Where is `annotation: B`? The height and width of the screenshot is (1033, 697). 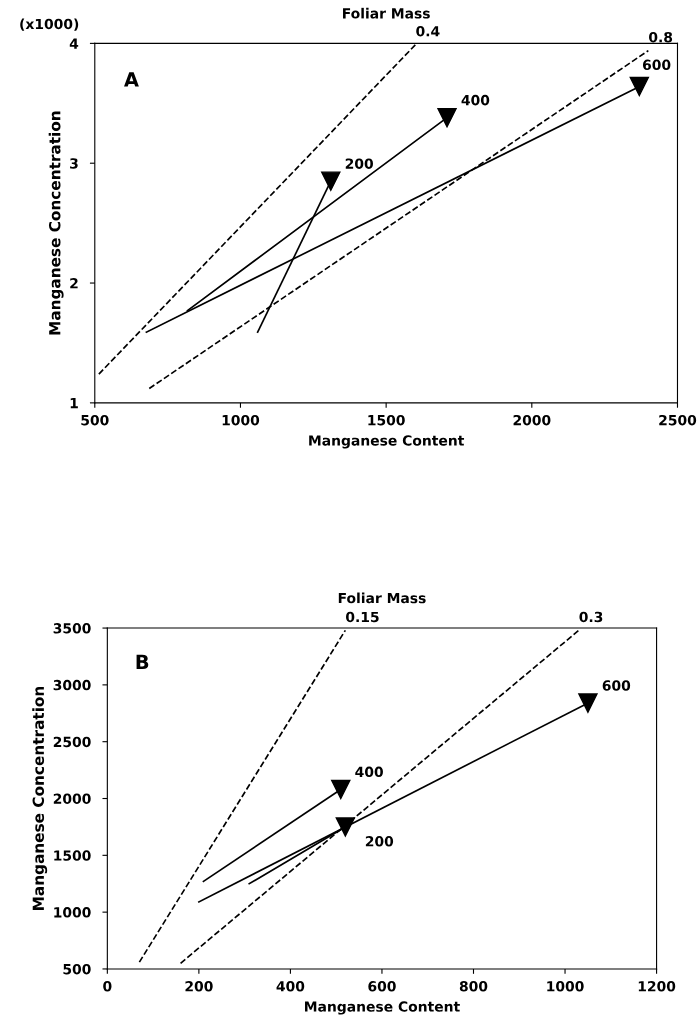
annotation: B is located at coordinates (142, 661).